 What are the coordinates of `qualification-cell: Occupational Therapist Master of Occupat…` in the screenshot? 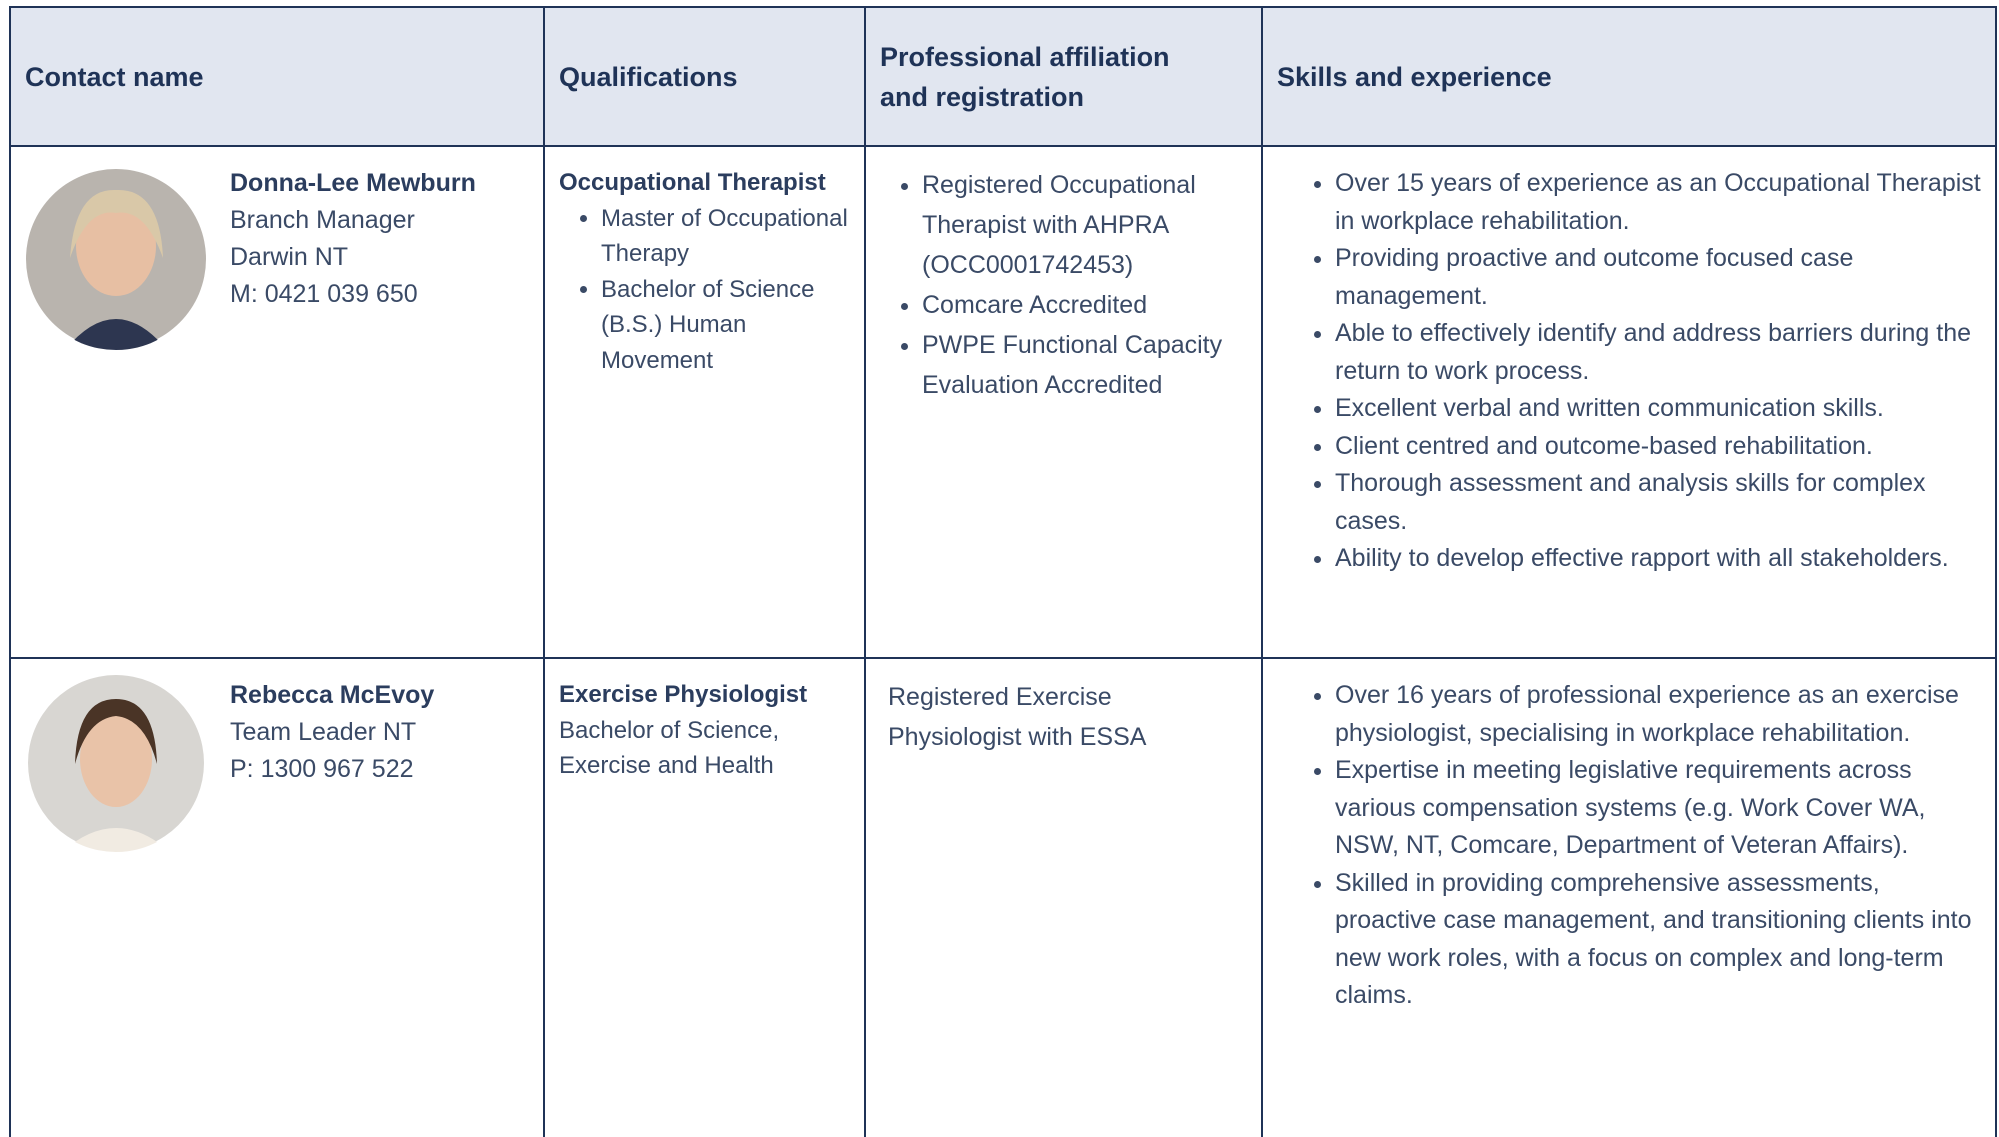 It's located at (703, 401).